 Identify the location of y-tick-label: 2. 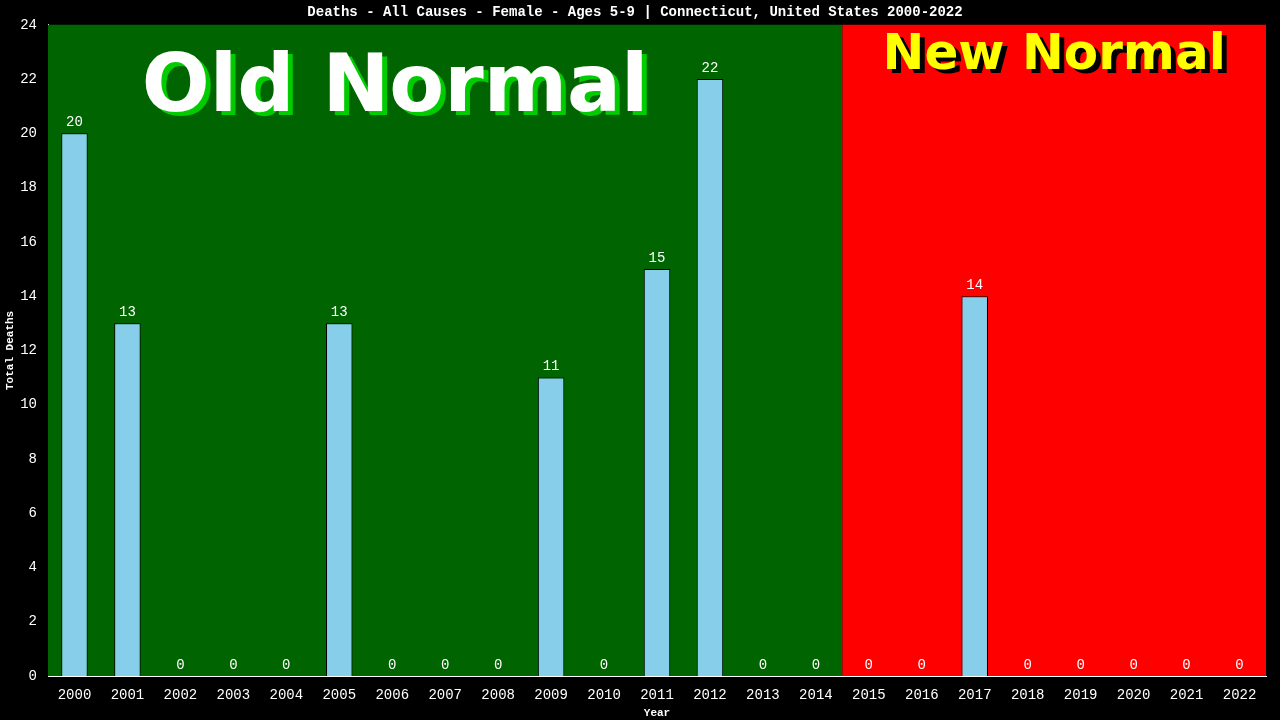
(32, 621).